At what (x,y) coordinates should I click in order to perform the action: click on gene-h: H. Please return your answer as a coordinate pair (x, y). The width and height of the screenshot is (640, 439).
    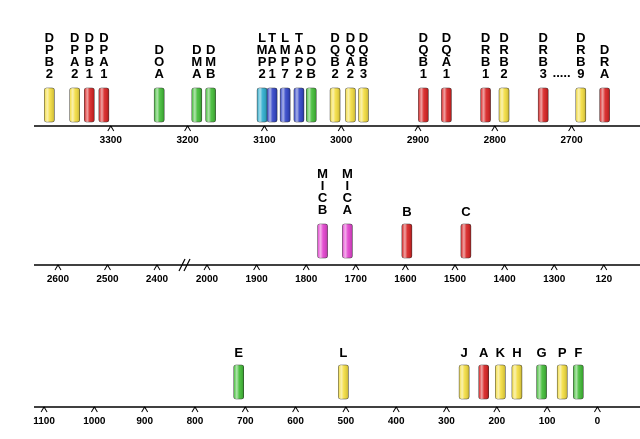
    Looking at the image, I should click on (517, 372).